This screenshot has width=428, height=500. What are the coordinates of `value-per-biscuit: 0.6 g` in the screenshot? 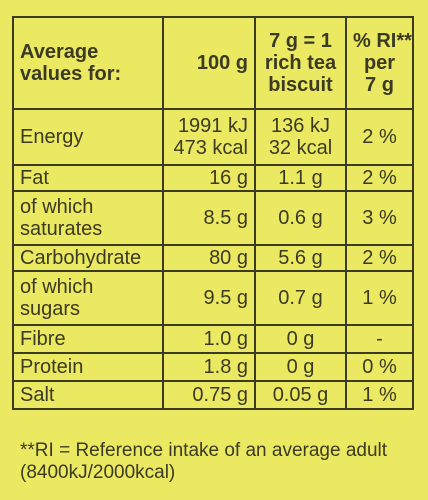 It's located at (300, 218).